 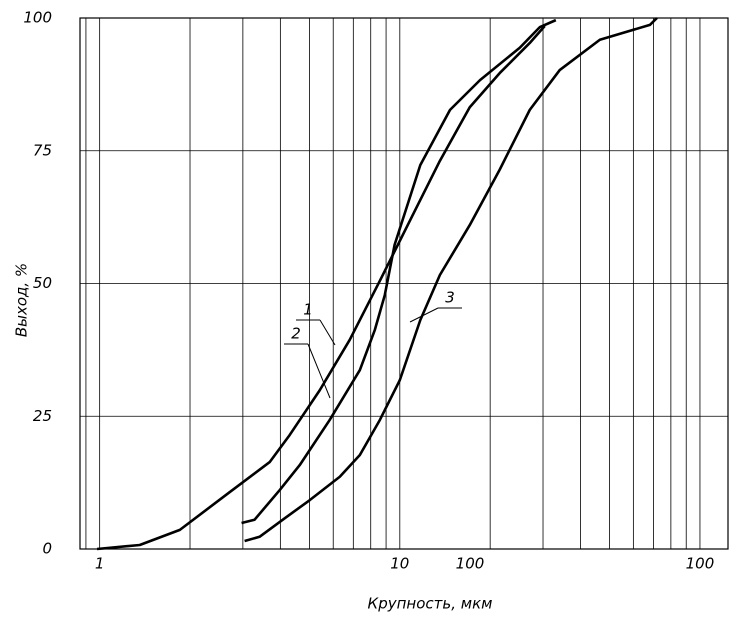 I want to click on curve-label: 3, so click(x=450, y=298).